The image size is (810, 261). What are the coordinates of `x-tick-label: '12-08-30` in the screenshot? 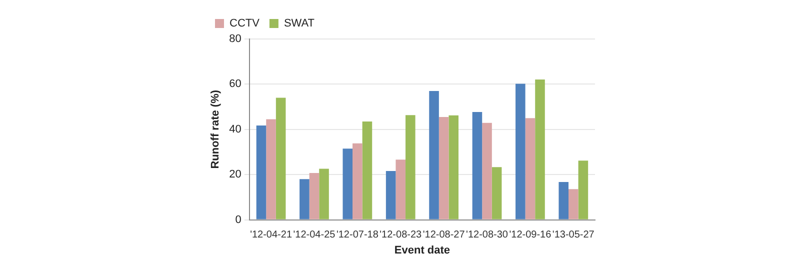 It's located at (487, 235).